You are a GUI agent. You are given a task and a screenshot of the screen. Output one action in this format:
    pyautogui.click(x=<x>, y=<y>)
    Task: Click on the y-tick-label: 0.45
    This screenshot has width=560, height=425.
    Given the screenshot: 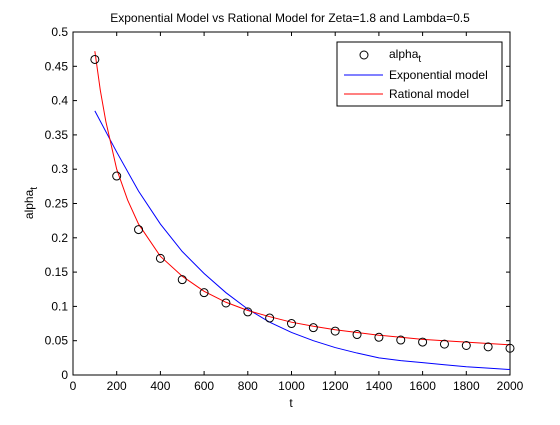 What is the action you would take?
    pyautogui.click(x=57, y=66)
    